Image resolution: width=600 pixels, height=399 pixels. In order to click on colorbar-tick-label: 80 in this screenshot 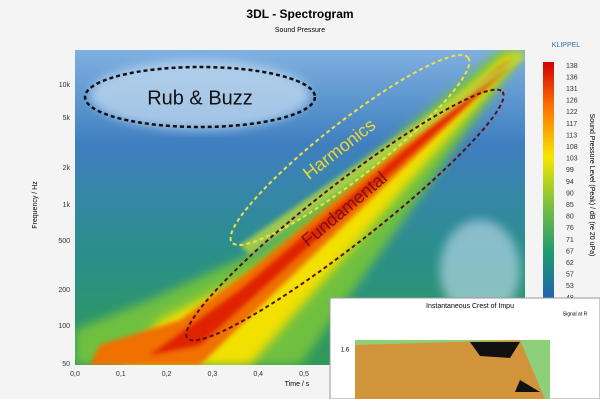, I will do `click(570, 217)`.